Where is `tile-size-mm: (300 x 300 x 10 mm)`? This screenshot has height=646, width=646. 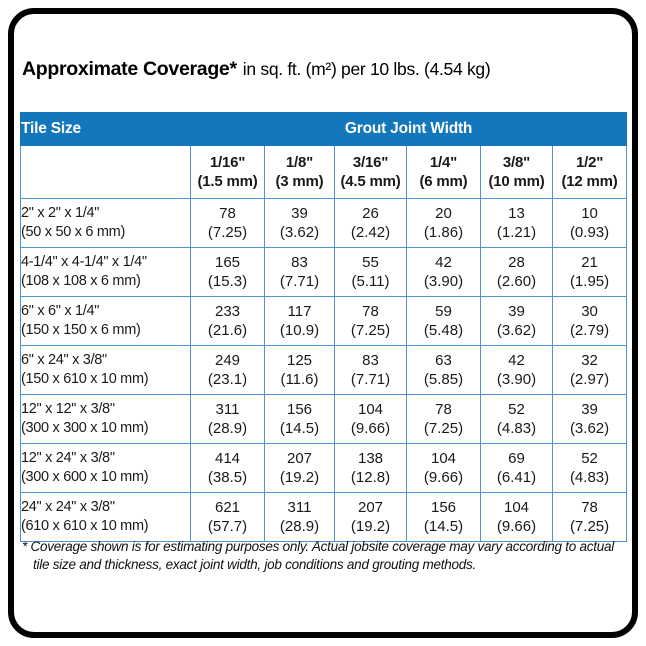
tile-size-mm: (300 x 300 x 10 mm) is located at coordinates (85, 428).